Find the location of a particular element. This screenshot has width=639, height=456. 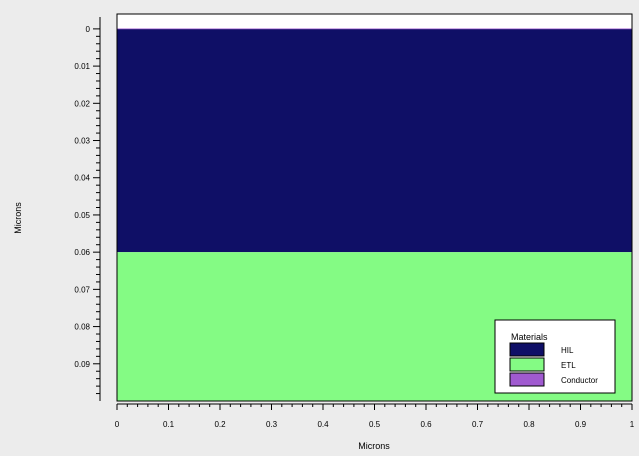

y-tick-label: 0 is located at coordinates (88, 29).